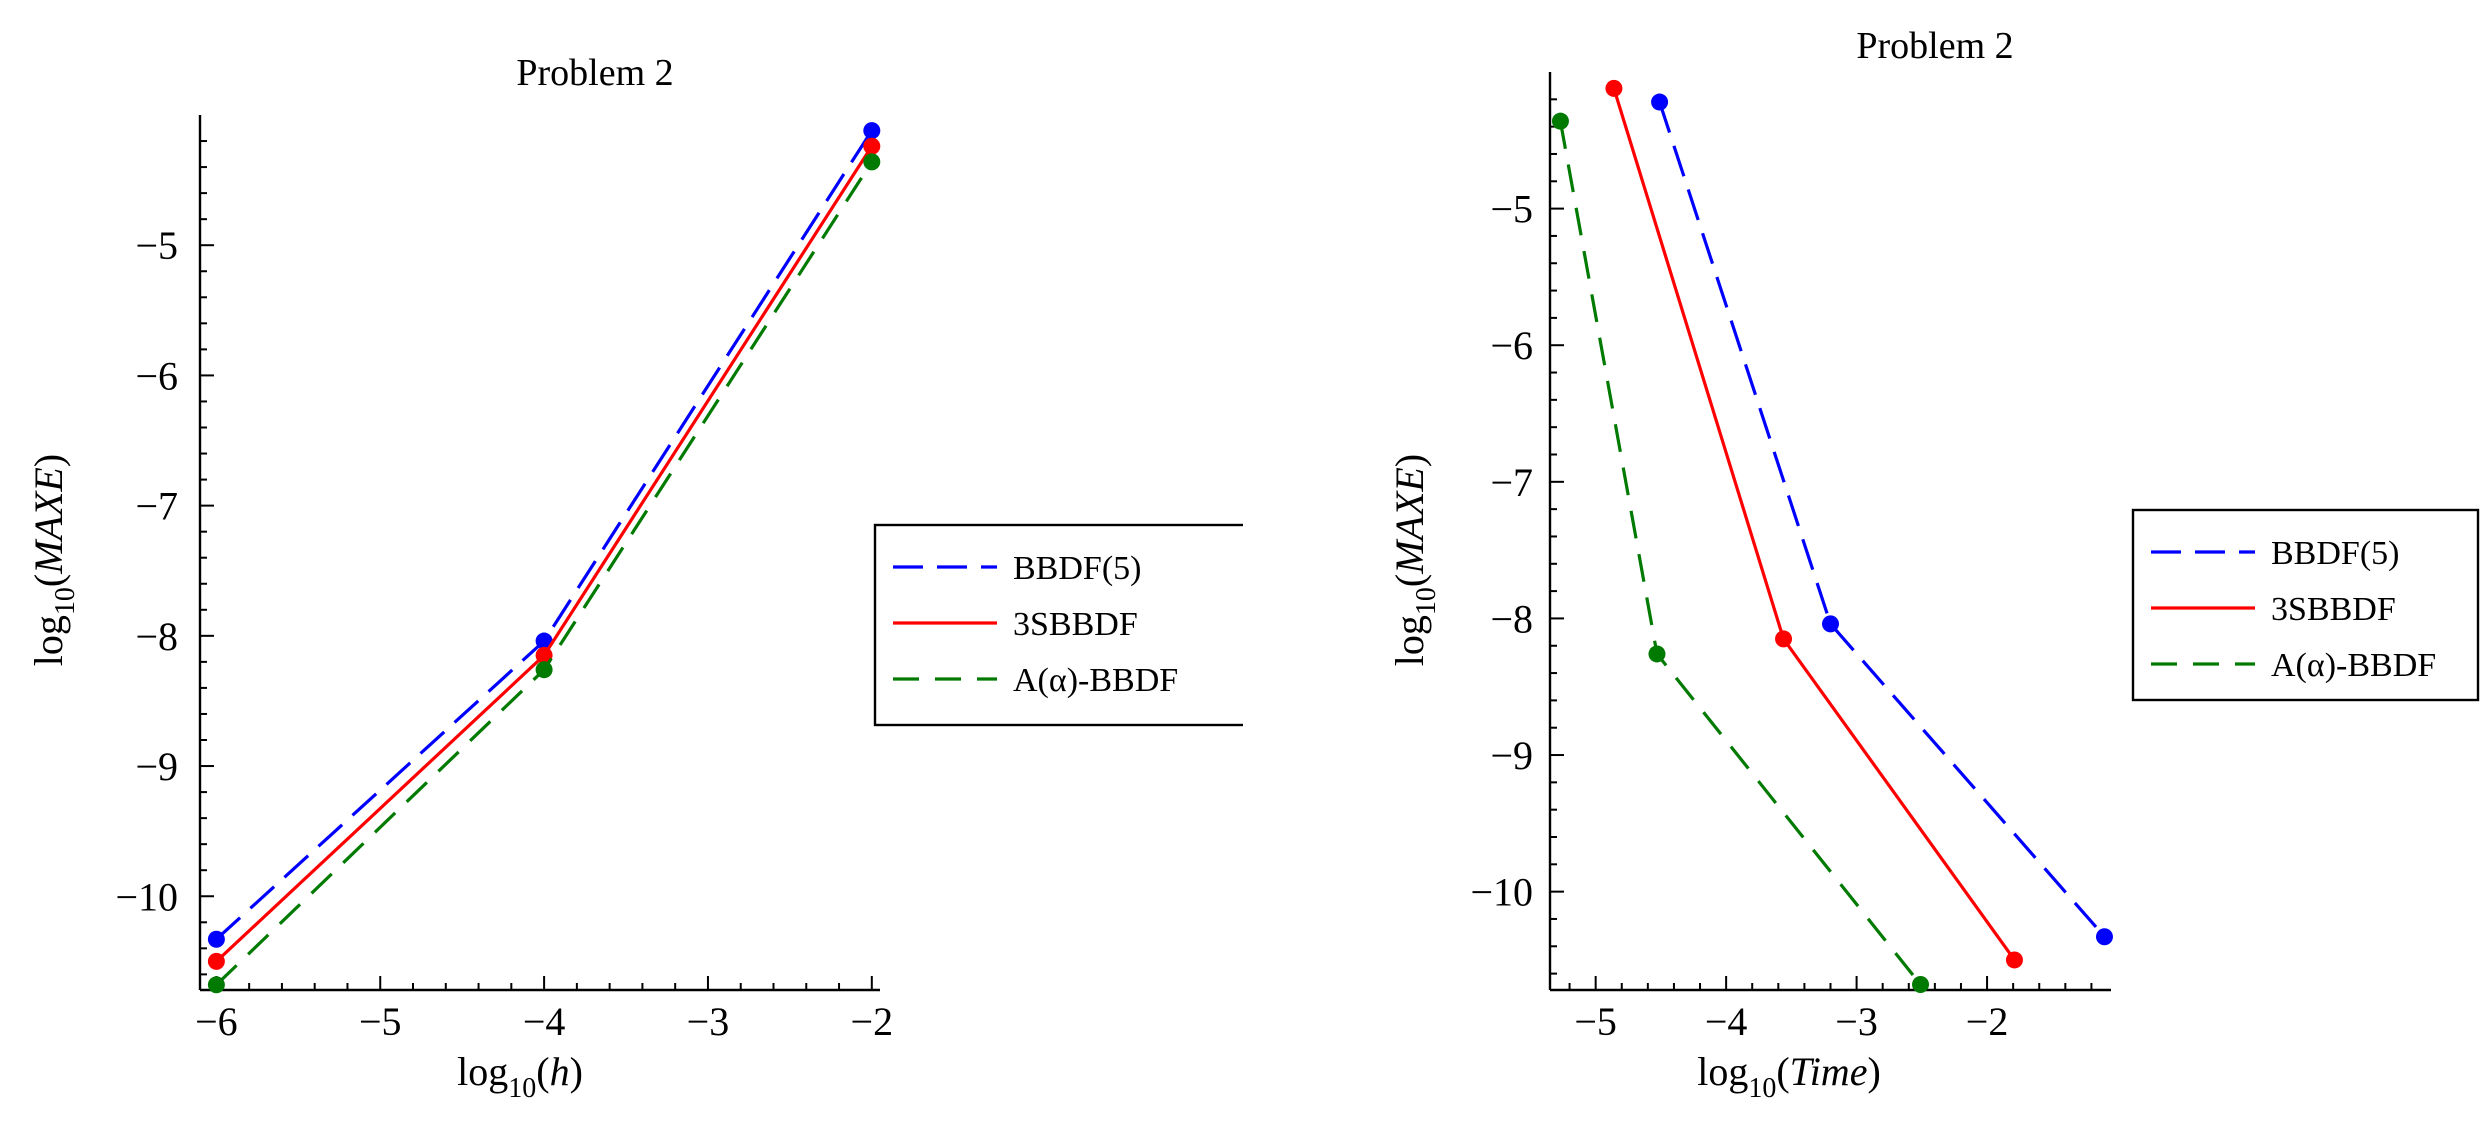  Describe the element at coordinates (1789, 1076) in the screenshot. I see `x-axis-label: log10(Time)` at that location.